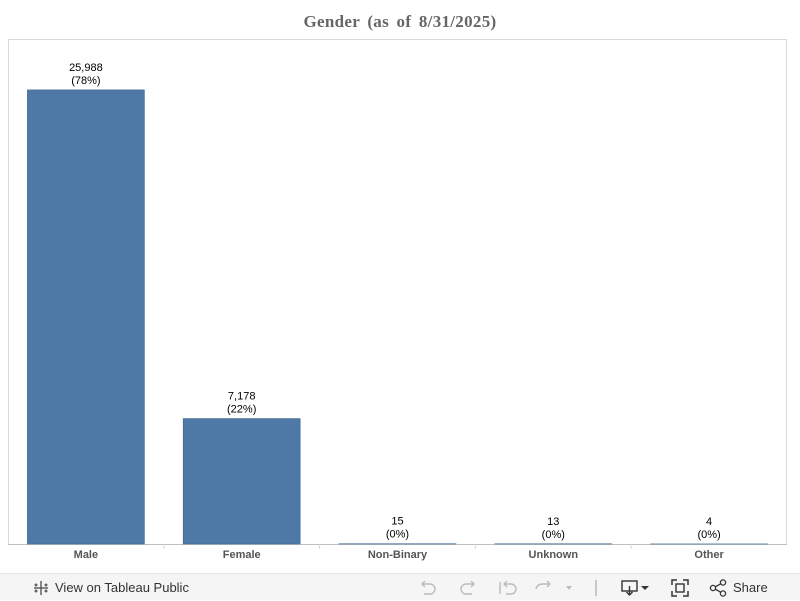  I want to click on revert-button, so click(508, 587).